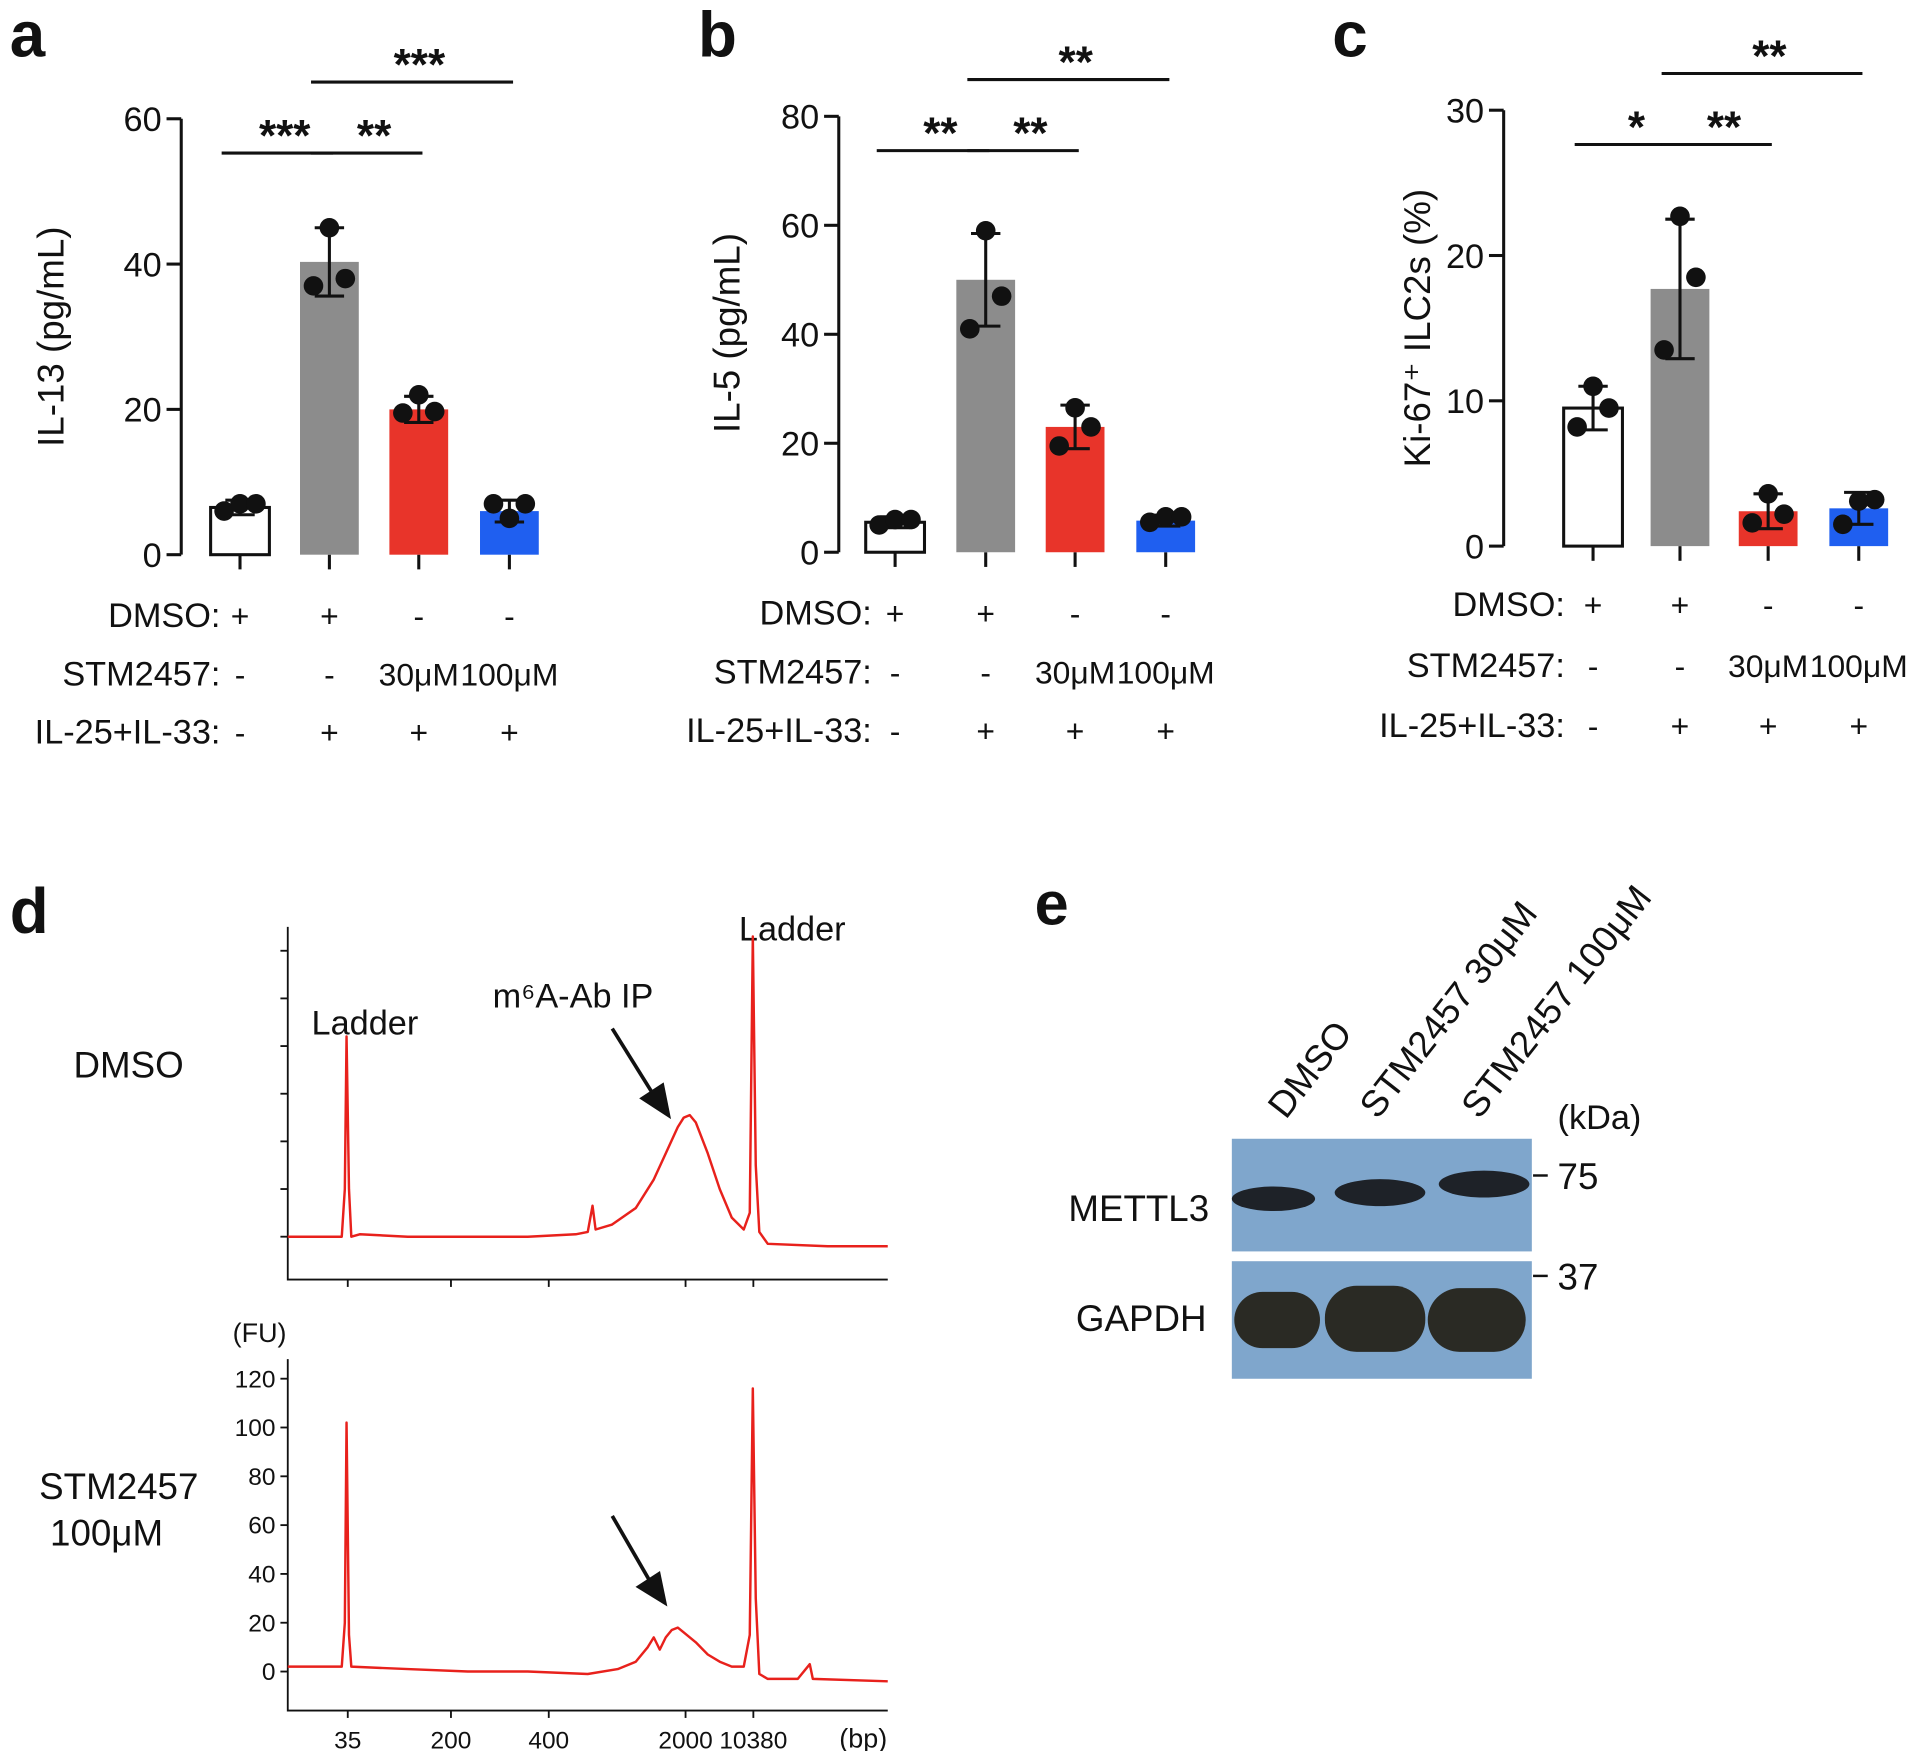 This screenshot has width=1920, height=1751. What do you see at coordinates (1578, 1176) in the screenshot?
I see `marker-label: 75` at bounding box center [1578, 1176].